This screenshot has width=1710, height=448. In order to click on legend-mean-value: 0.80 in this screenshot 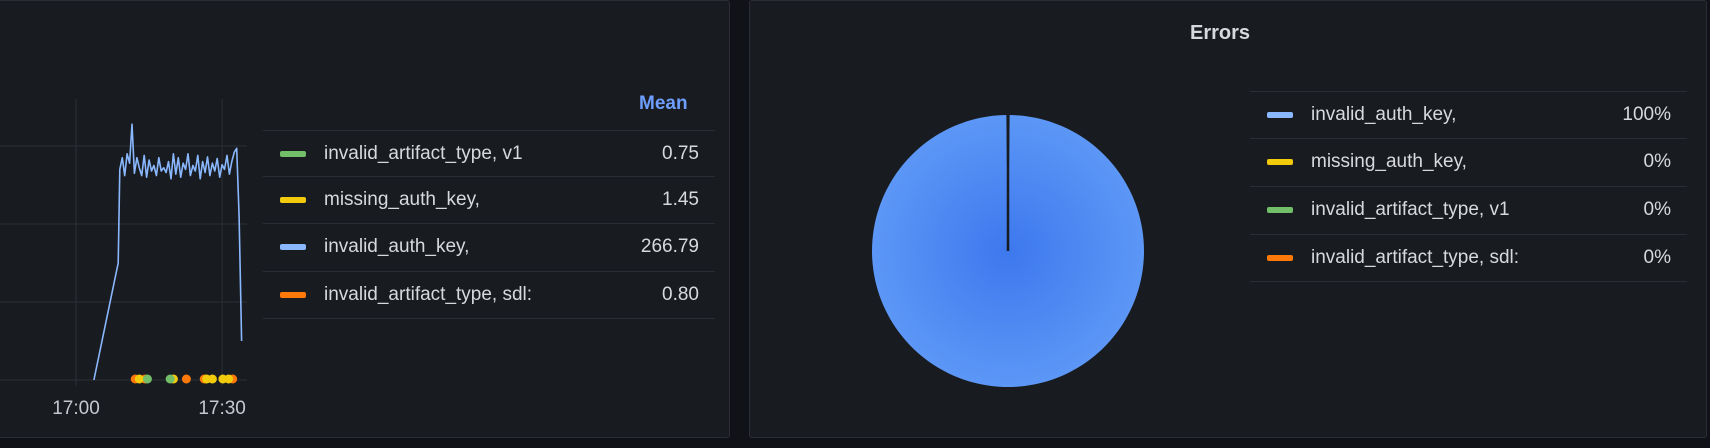, I will do `click(680, 294)`.